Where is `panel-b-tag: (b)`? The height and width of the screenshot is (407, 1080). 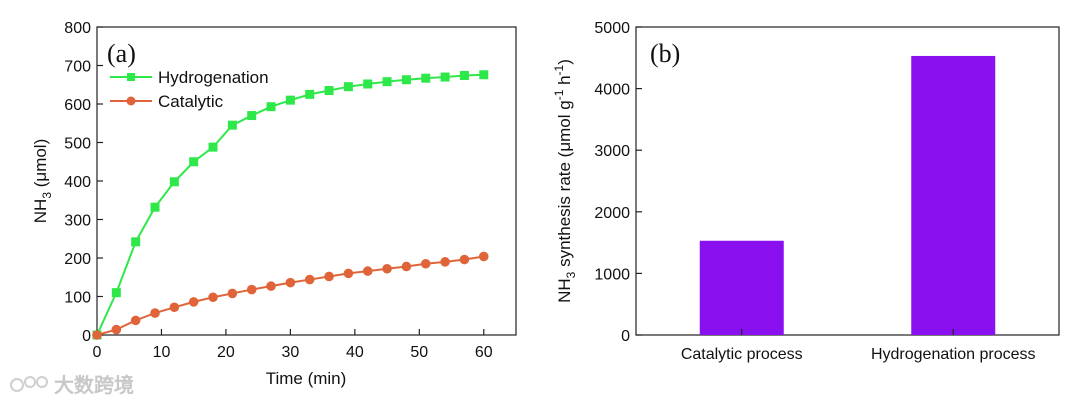
panel-b-tag: (b) is located at coordinates (665, 53).